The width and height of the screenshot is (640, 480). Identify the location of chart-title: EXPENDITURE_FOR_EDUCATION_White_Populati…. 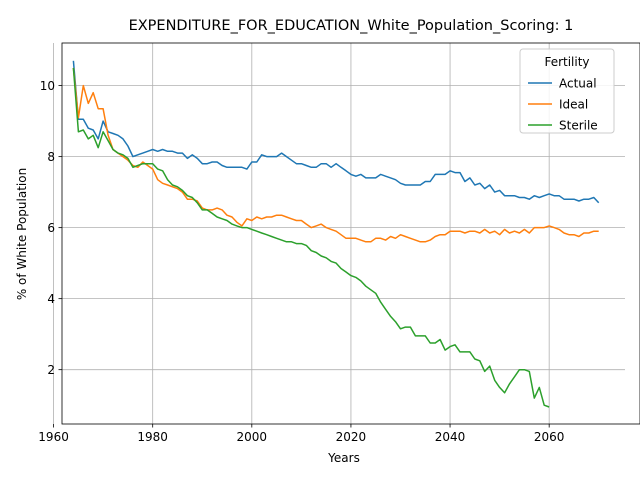
(351, 26).